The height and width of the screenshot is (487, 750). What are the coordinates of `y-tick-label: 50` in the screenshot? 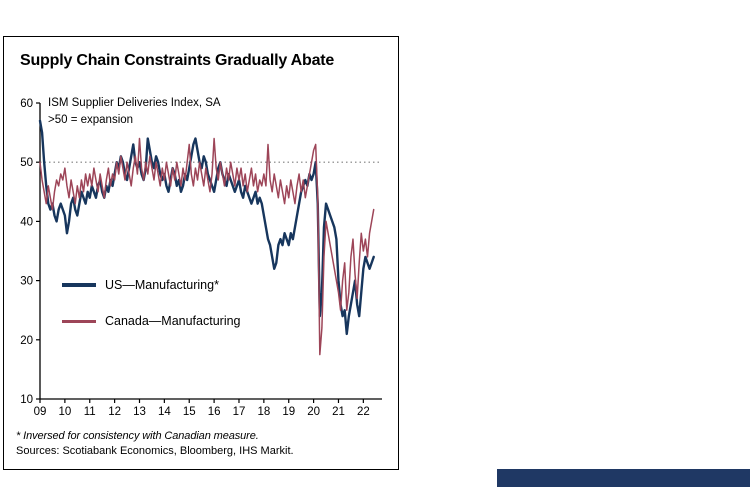 It's located at (26, 163).